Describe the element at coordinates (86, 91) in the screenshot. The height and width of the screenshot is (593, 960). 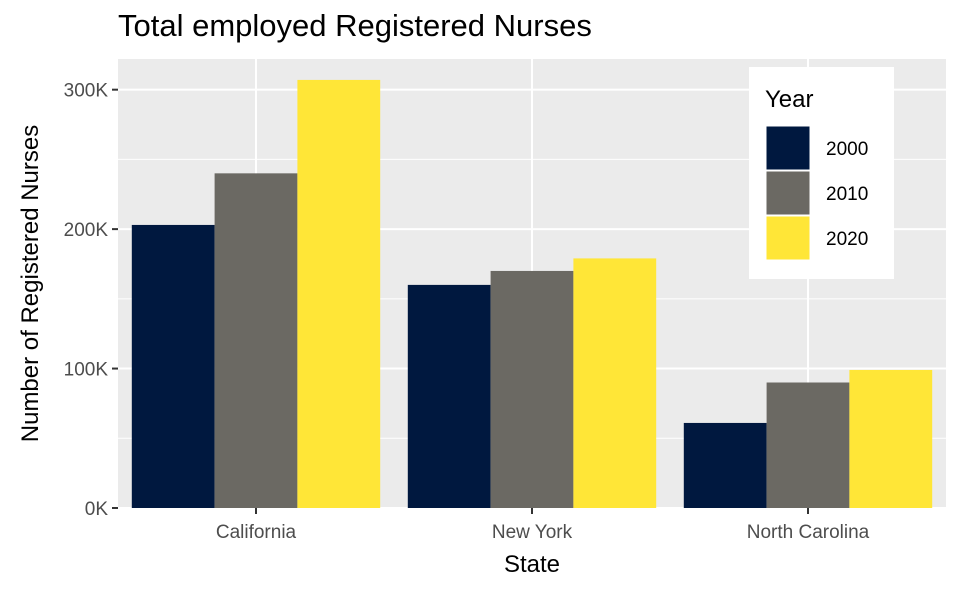
I see `y-tick-label: 300K` at that location.